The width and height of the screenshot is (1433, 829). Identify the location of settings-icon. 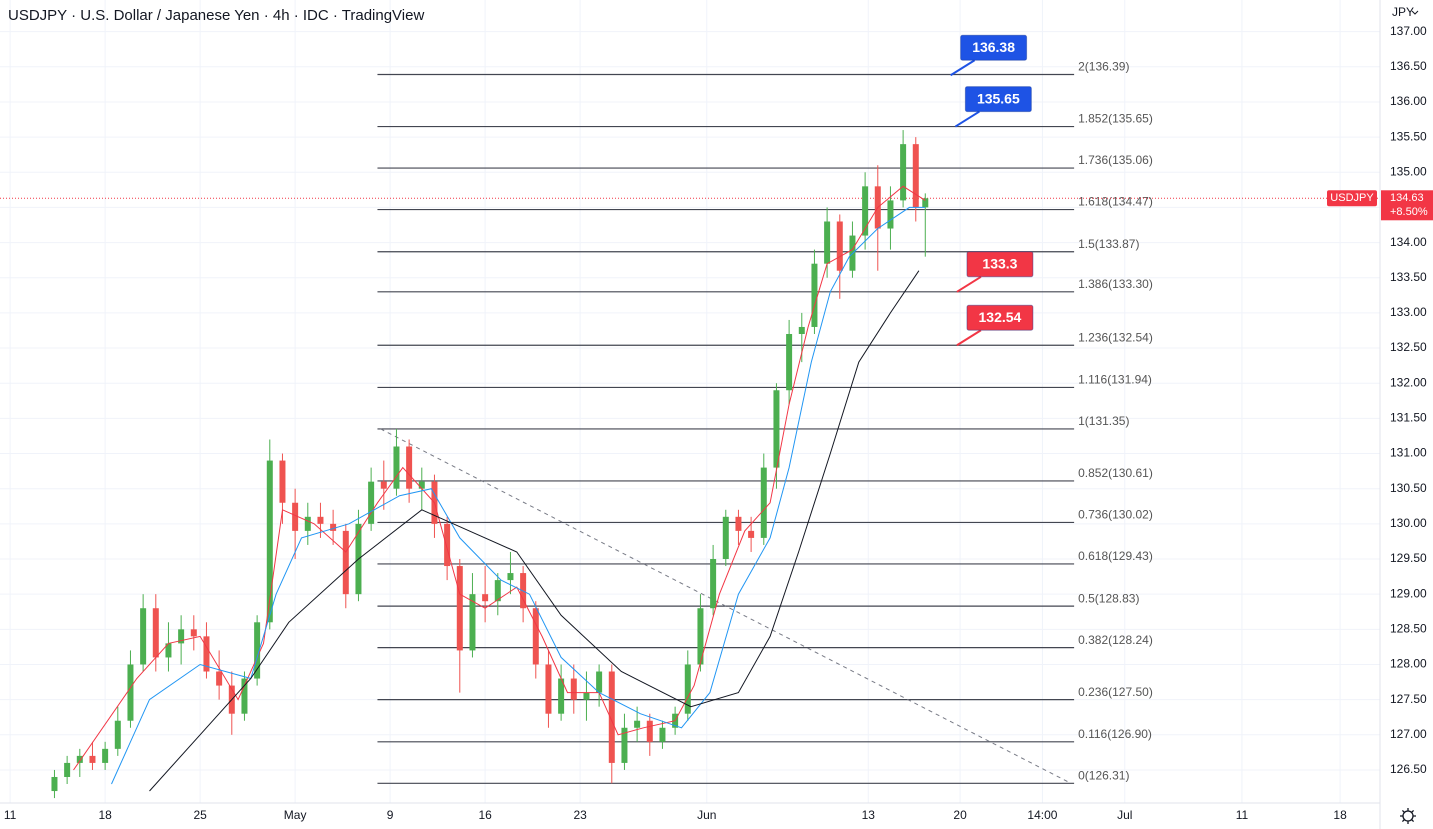
(1408, 816).